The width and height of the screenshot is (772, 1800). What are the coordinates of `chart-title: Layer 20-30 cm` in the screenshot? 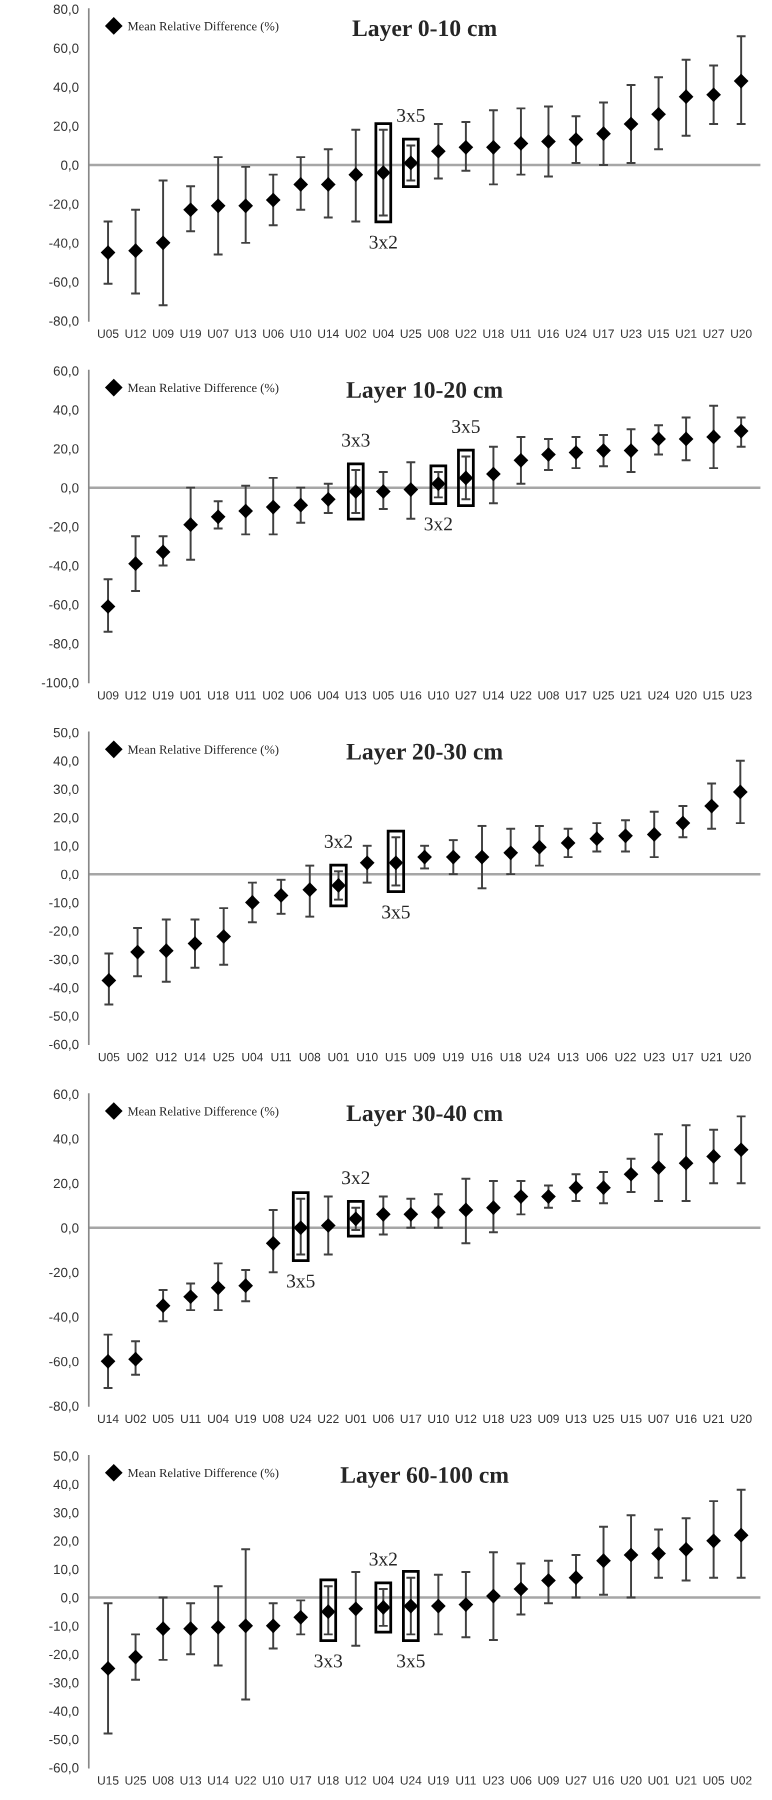 It's located at (424, 754).